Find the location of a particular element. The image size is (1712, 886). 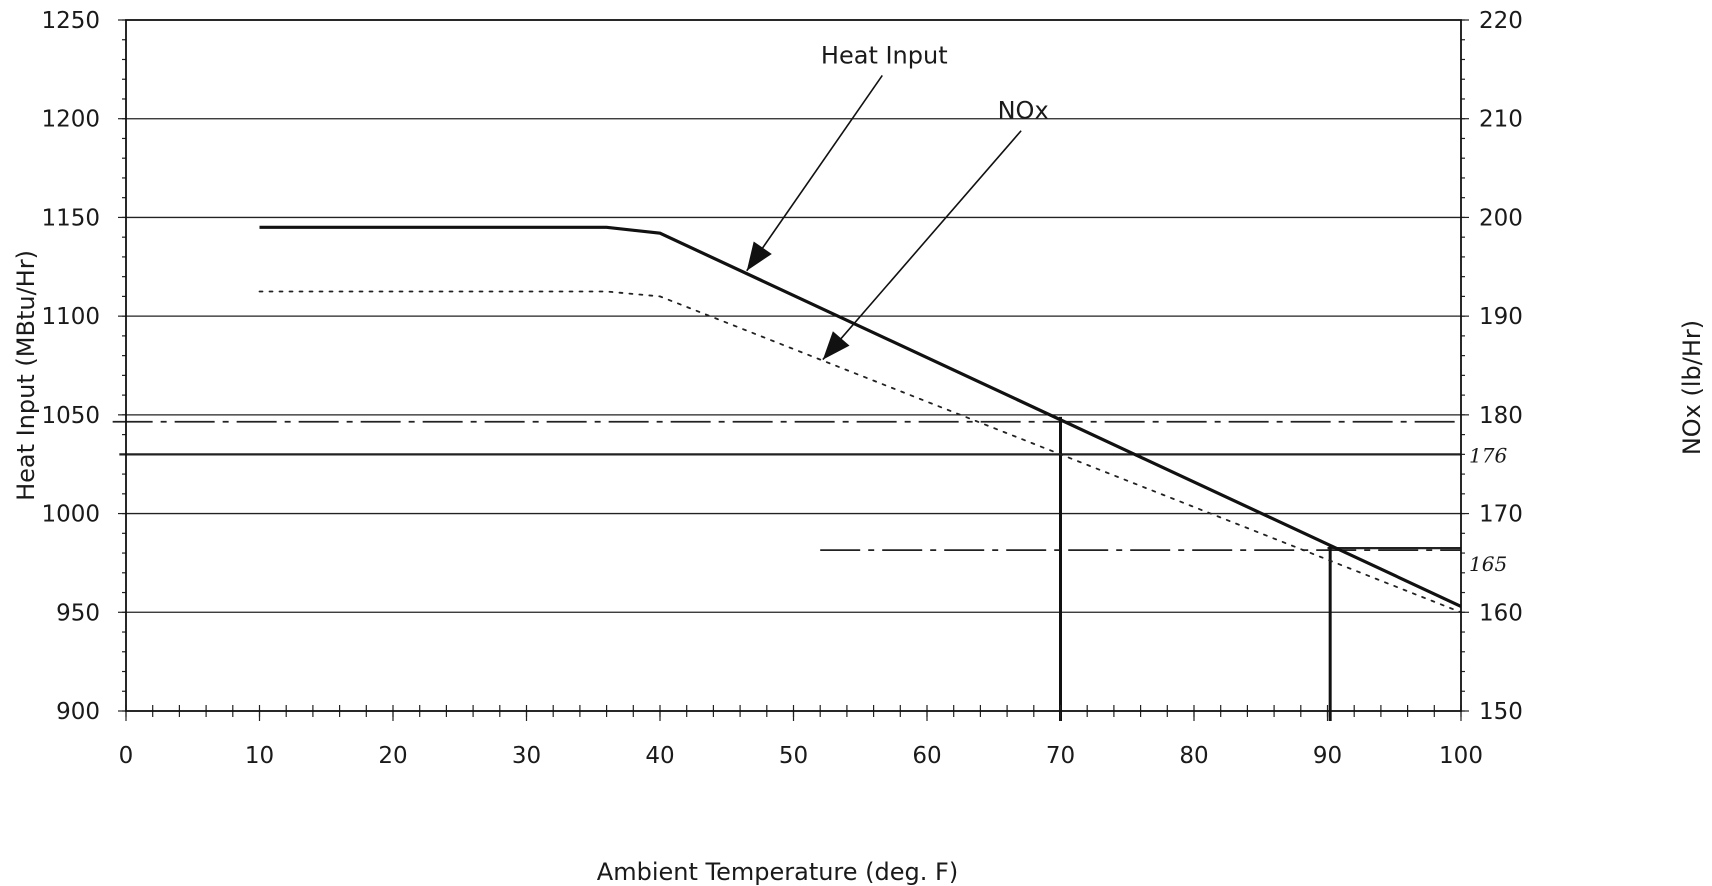

hand-176: 176 is located at coordinates (1488, 455).